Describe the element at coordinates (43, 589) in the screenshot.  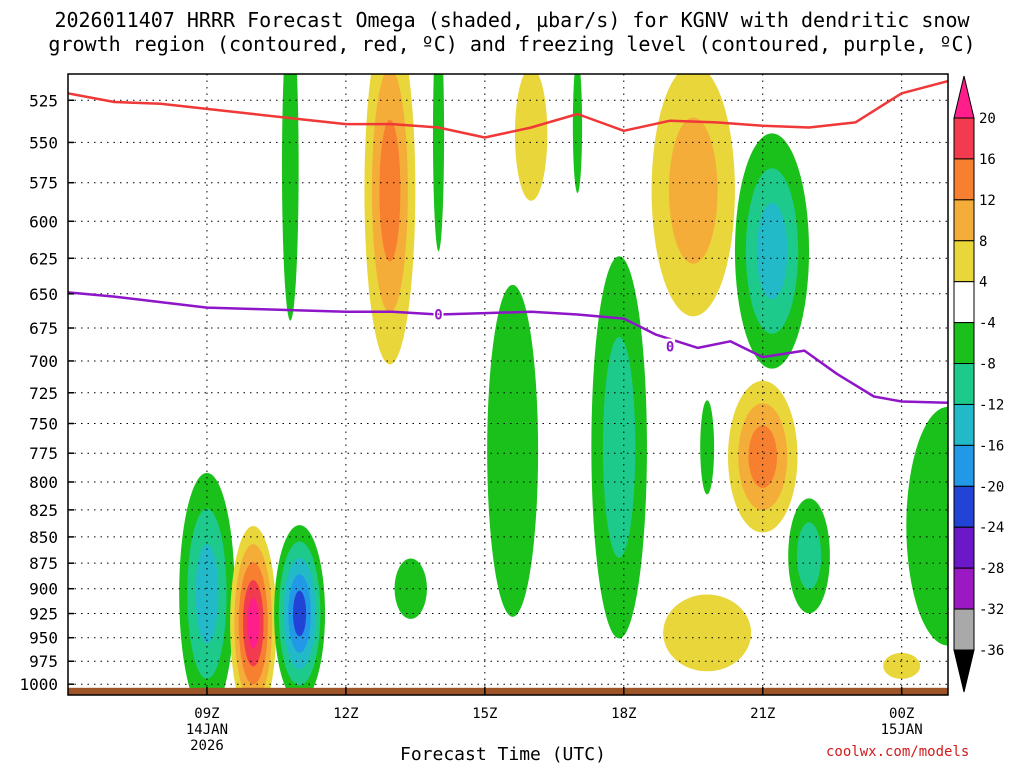
I see `y-tick-label: 900` at that location.